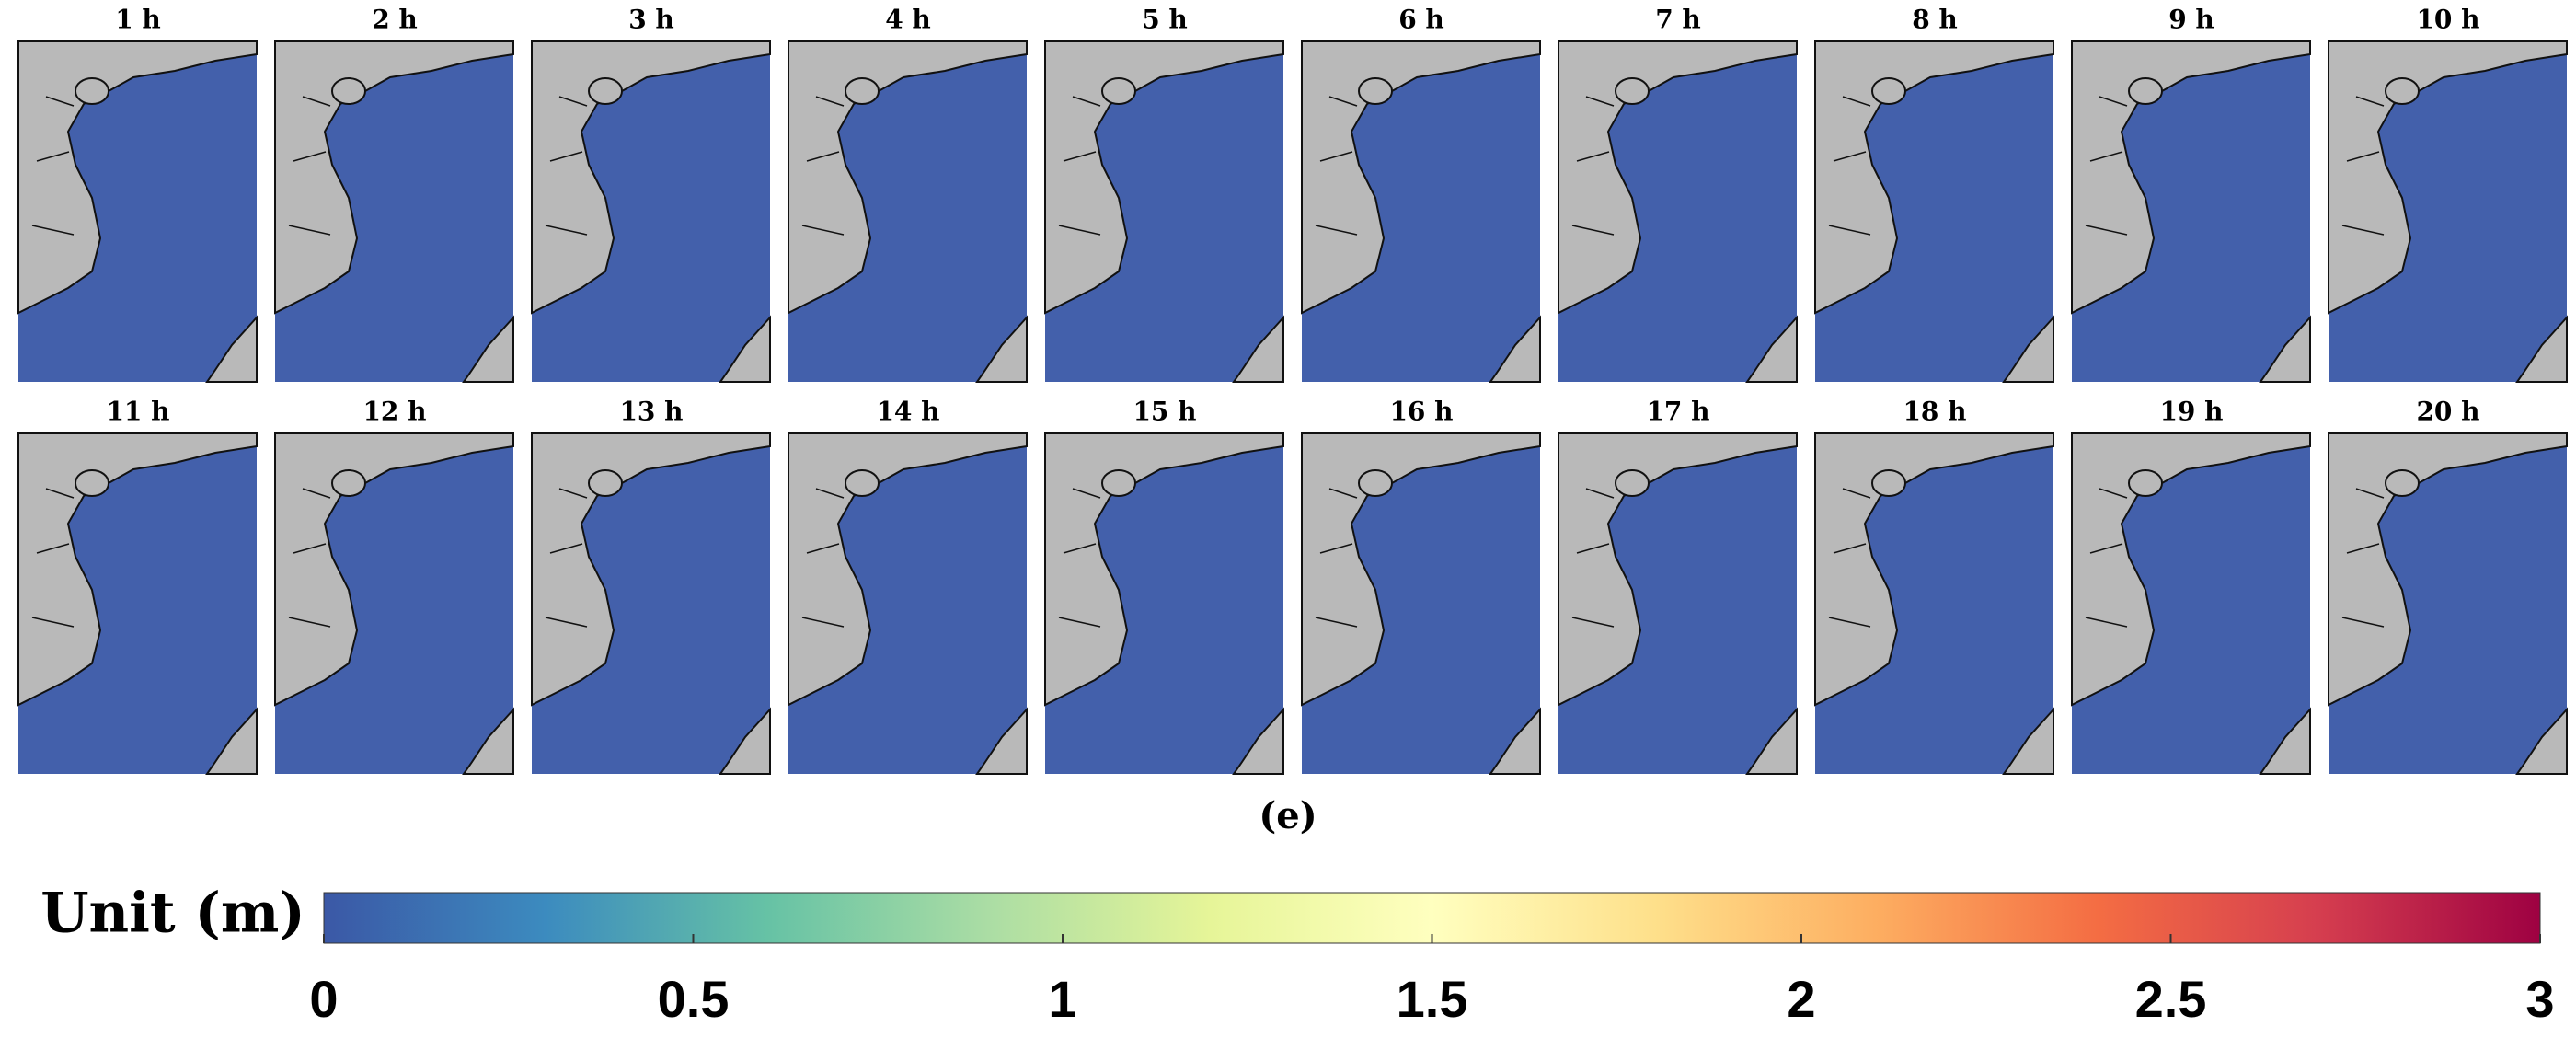 The image size is (2576, 1038). I want to click on colorbar-tick-label: 0.5, so click(694, 999).